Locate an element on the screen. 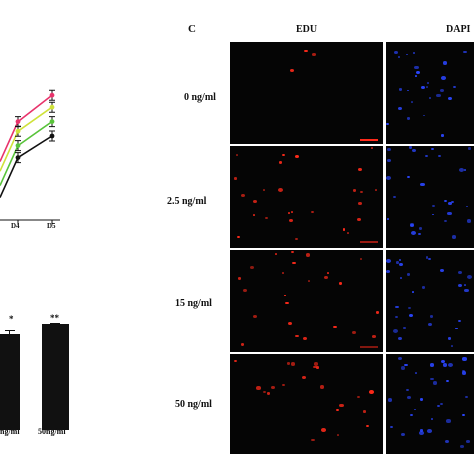 This screenshot has width=474, height=474. column-header-dapi: DAPI is located at coordinates (458, 29).